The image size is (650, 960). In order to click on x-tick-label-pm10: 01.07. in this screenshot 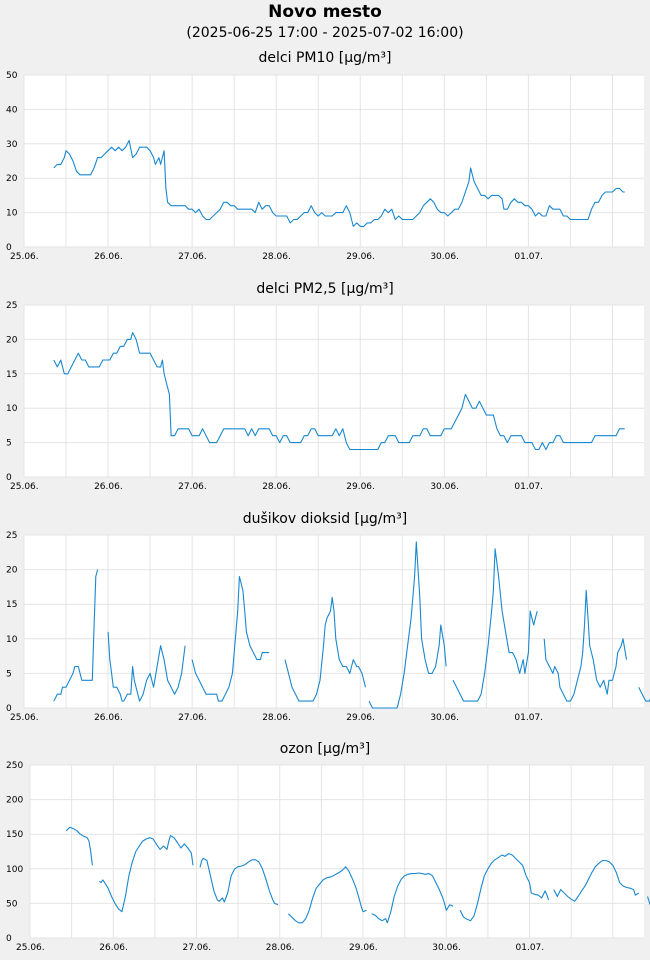, I will do `click(528, 257)`.